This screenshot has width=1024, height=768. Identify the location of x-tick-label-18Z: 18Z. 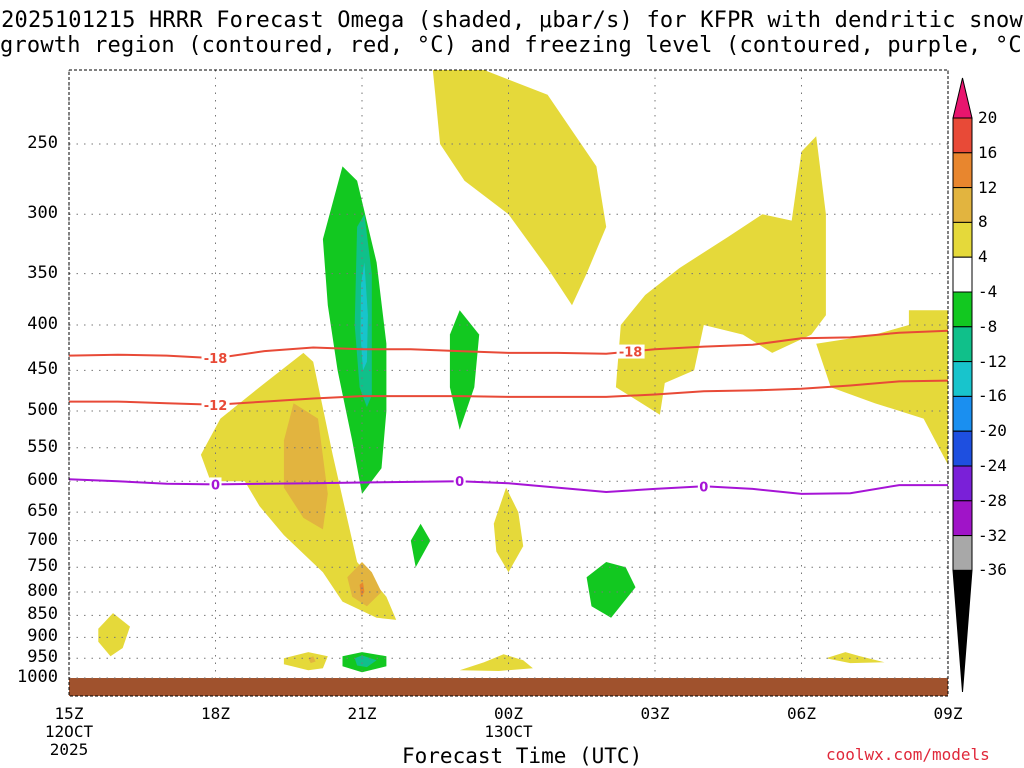
(215, 713).